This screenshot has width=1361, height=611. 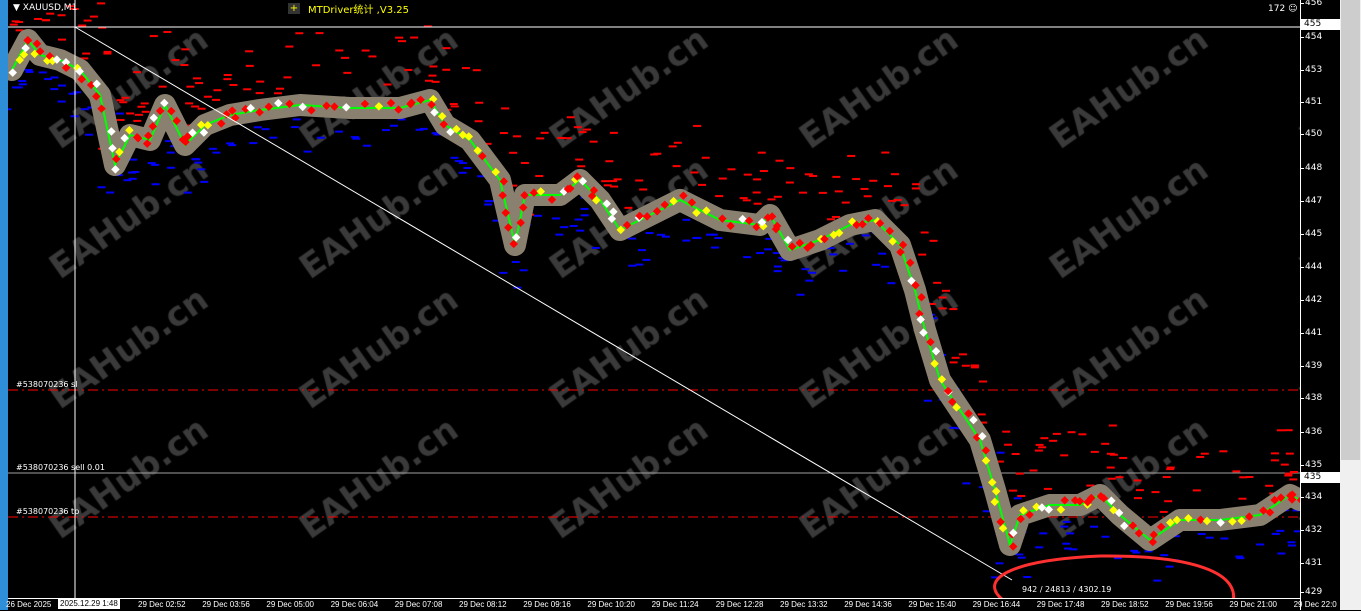 What do you see at coordinates (1350, 230) in the screenshot?
I see `scrollbar-thumb` at bounding box center [1350, 230].